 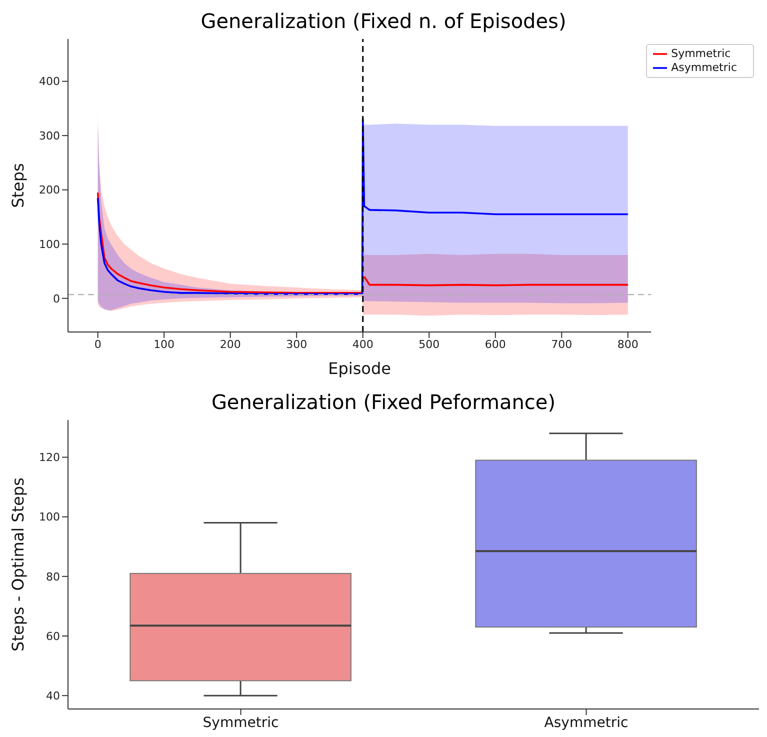 What do you see at coordinates (18, 565) in the screenshot?
I see `y-axis-title: Steps - Optimal Steps` at bounding box center [18, 565].